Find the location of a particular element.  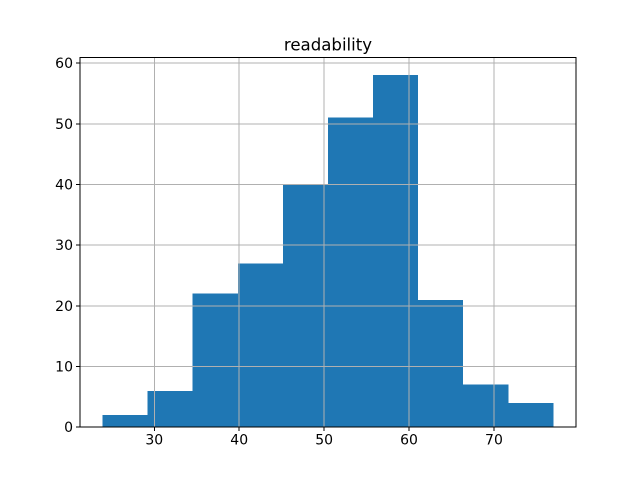

y-tick-label: 60 is located at coordinates (64, 64).